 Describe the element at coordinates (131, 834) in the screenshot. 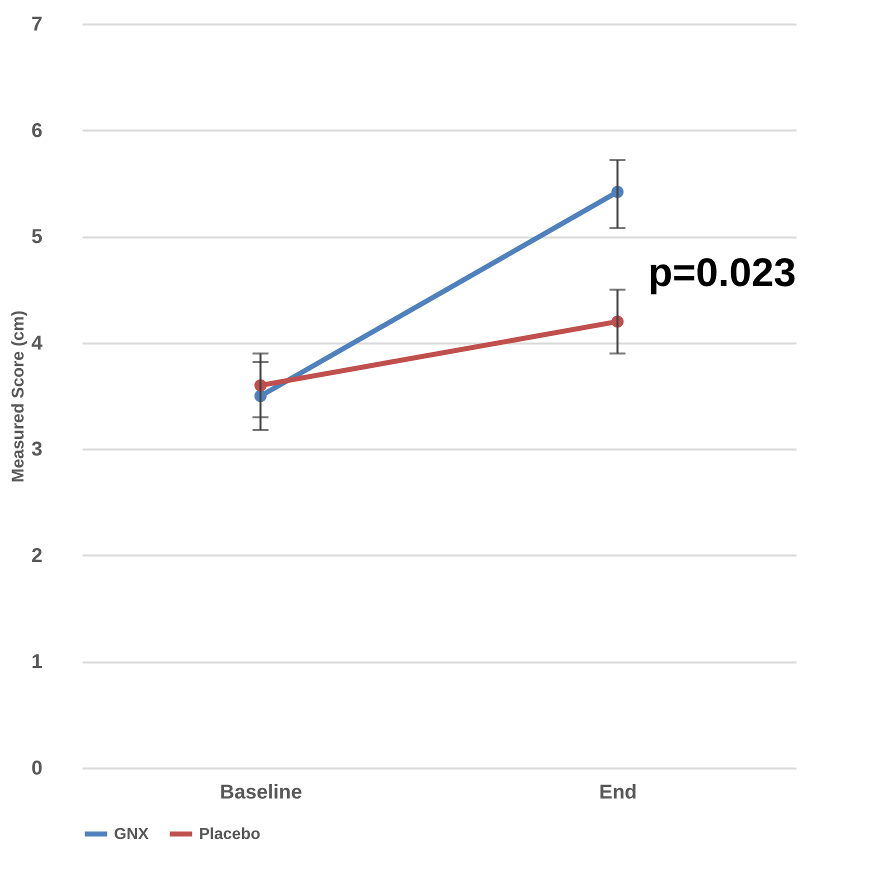

I see `legend-label: GNX` at that location.